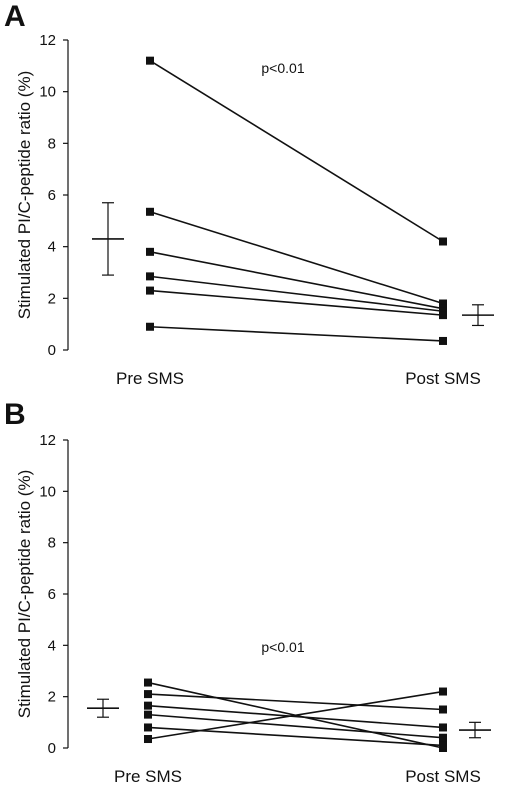  What do you see at coordinates (15, 16) in the screenshot?
I see `panel-letter: A` at bounding box center [15, 16].